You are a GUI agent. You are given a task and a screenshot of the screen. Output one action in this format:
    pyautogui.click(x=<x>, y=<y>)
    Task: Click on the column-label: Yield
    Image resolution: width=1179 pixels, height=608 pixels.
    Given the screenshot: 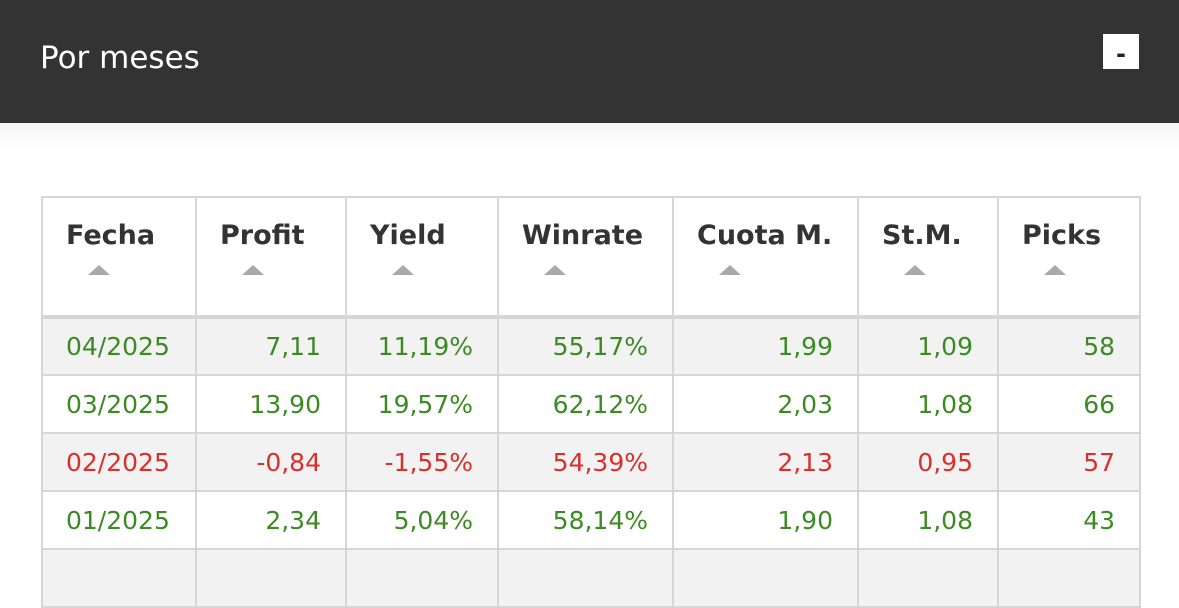 What is the action you would take?
    pyautogui.click(x=408, y=235)
    